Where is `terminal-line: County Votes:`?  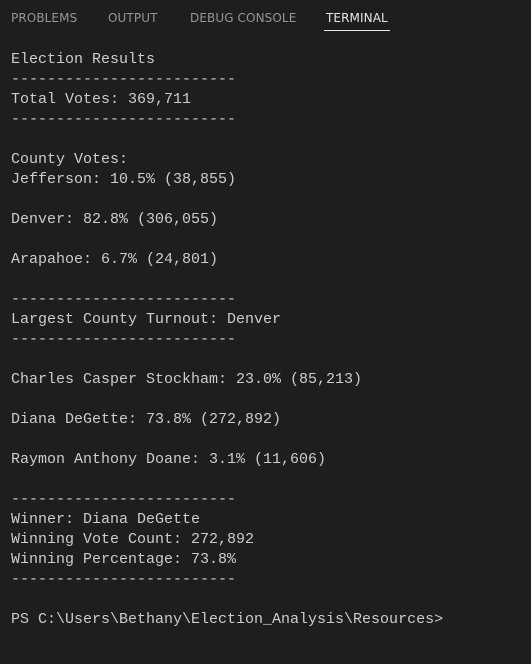 terminal-line: County Votes: is located at coordinates (70, 159).